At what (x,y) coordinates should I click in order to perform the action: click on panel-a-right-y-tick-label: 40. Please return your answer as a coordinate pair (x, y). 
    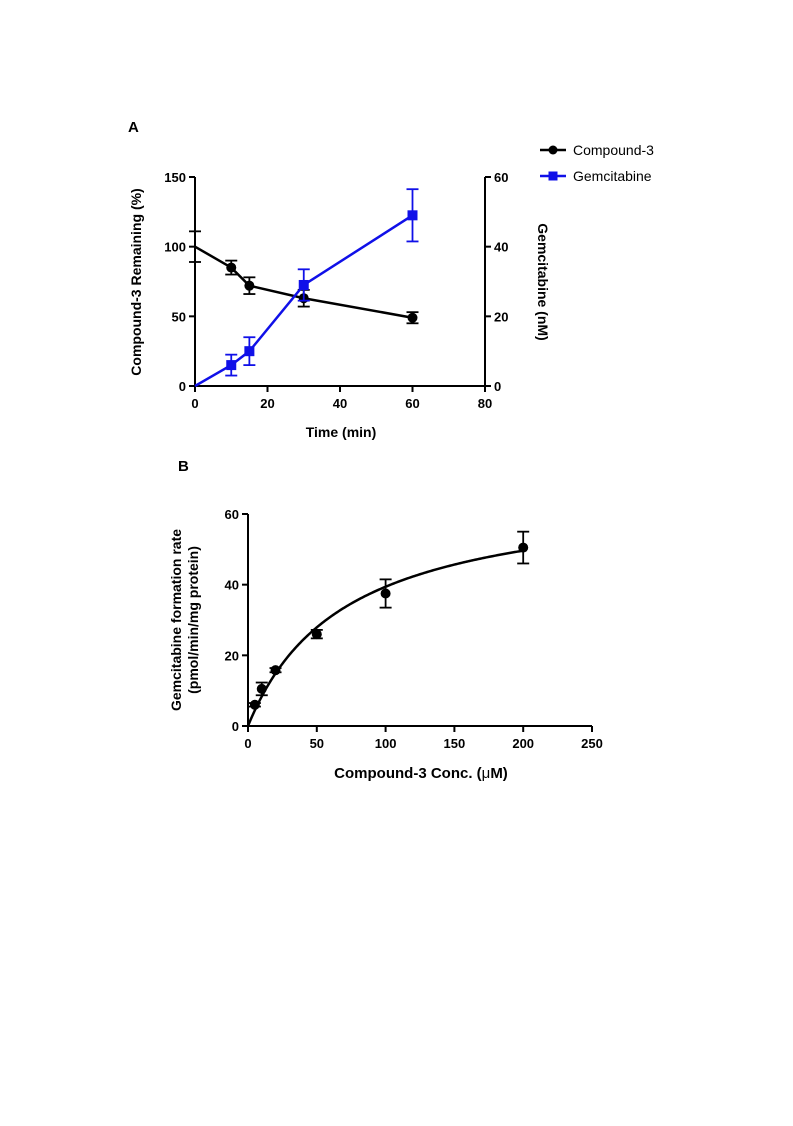
    Looking at the image, I should click on (501, 247).